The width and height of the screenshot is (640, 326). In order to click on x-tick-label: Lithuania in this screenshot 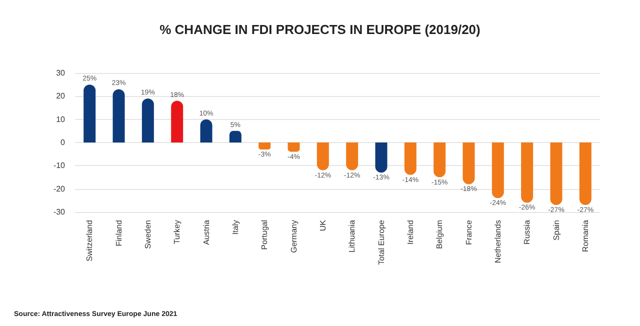, I will do `click(352, 235)`.